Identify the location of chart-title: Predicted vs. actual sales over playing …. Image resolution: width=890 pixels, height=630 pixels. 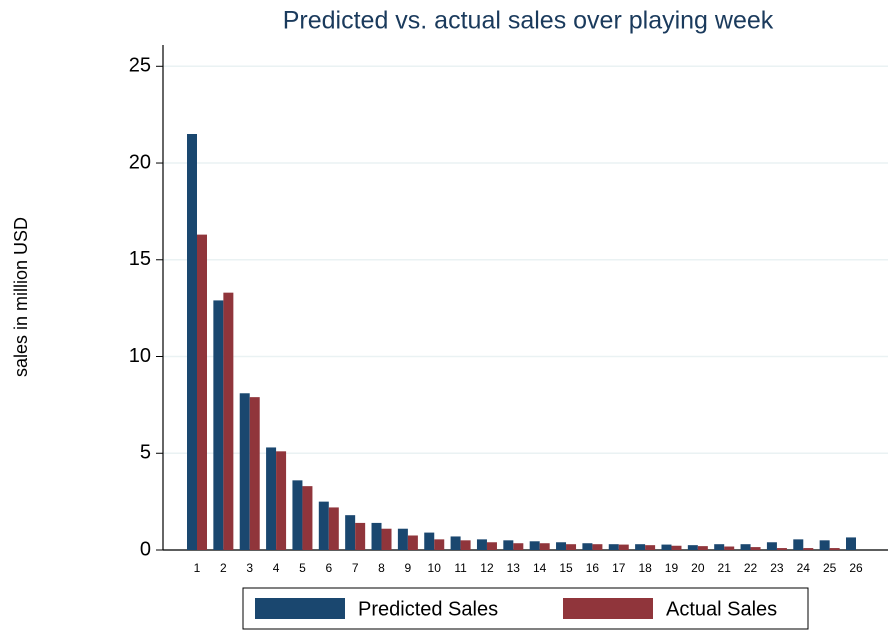
(528, 21).